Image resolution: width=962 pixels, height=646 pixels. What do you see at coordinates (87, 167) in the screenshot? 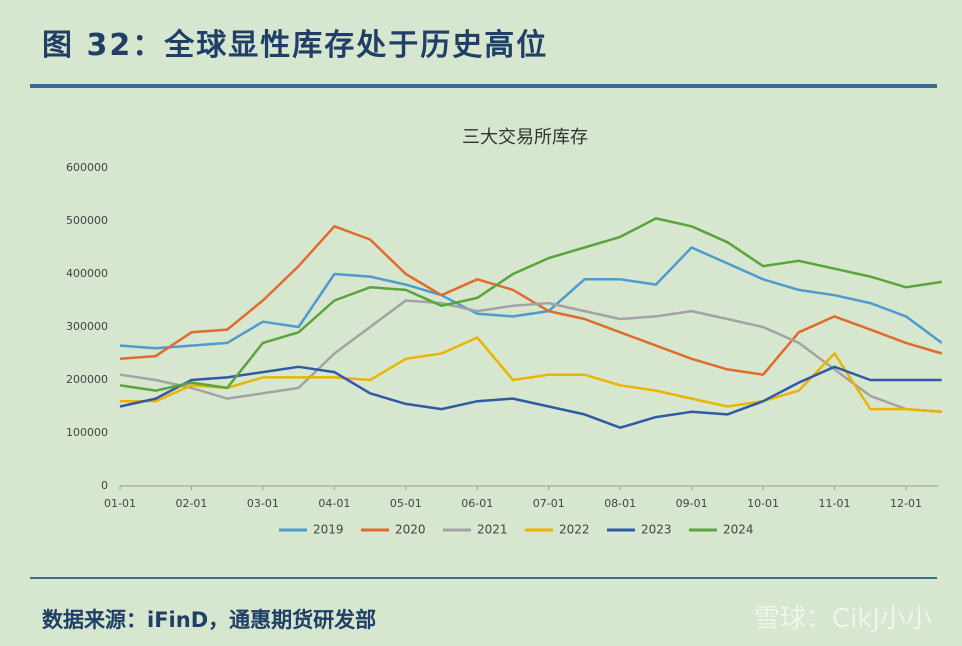
I see `y-tick-label: 600000` at bounding box center [87, 167].